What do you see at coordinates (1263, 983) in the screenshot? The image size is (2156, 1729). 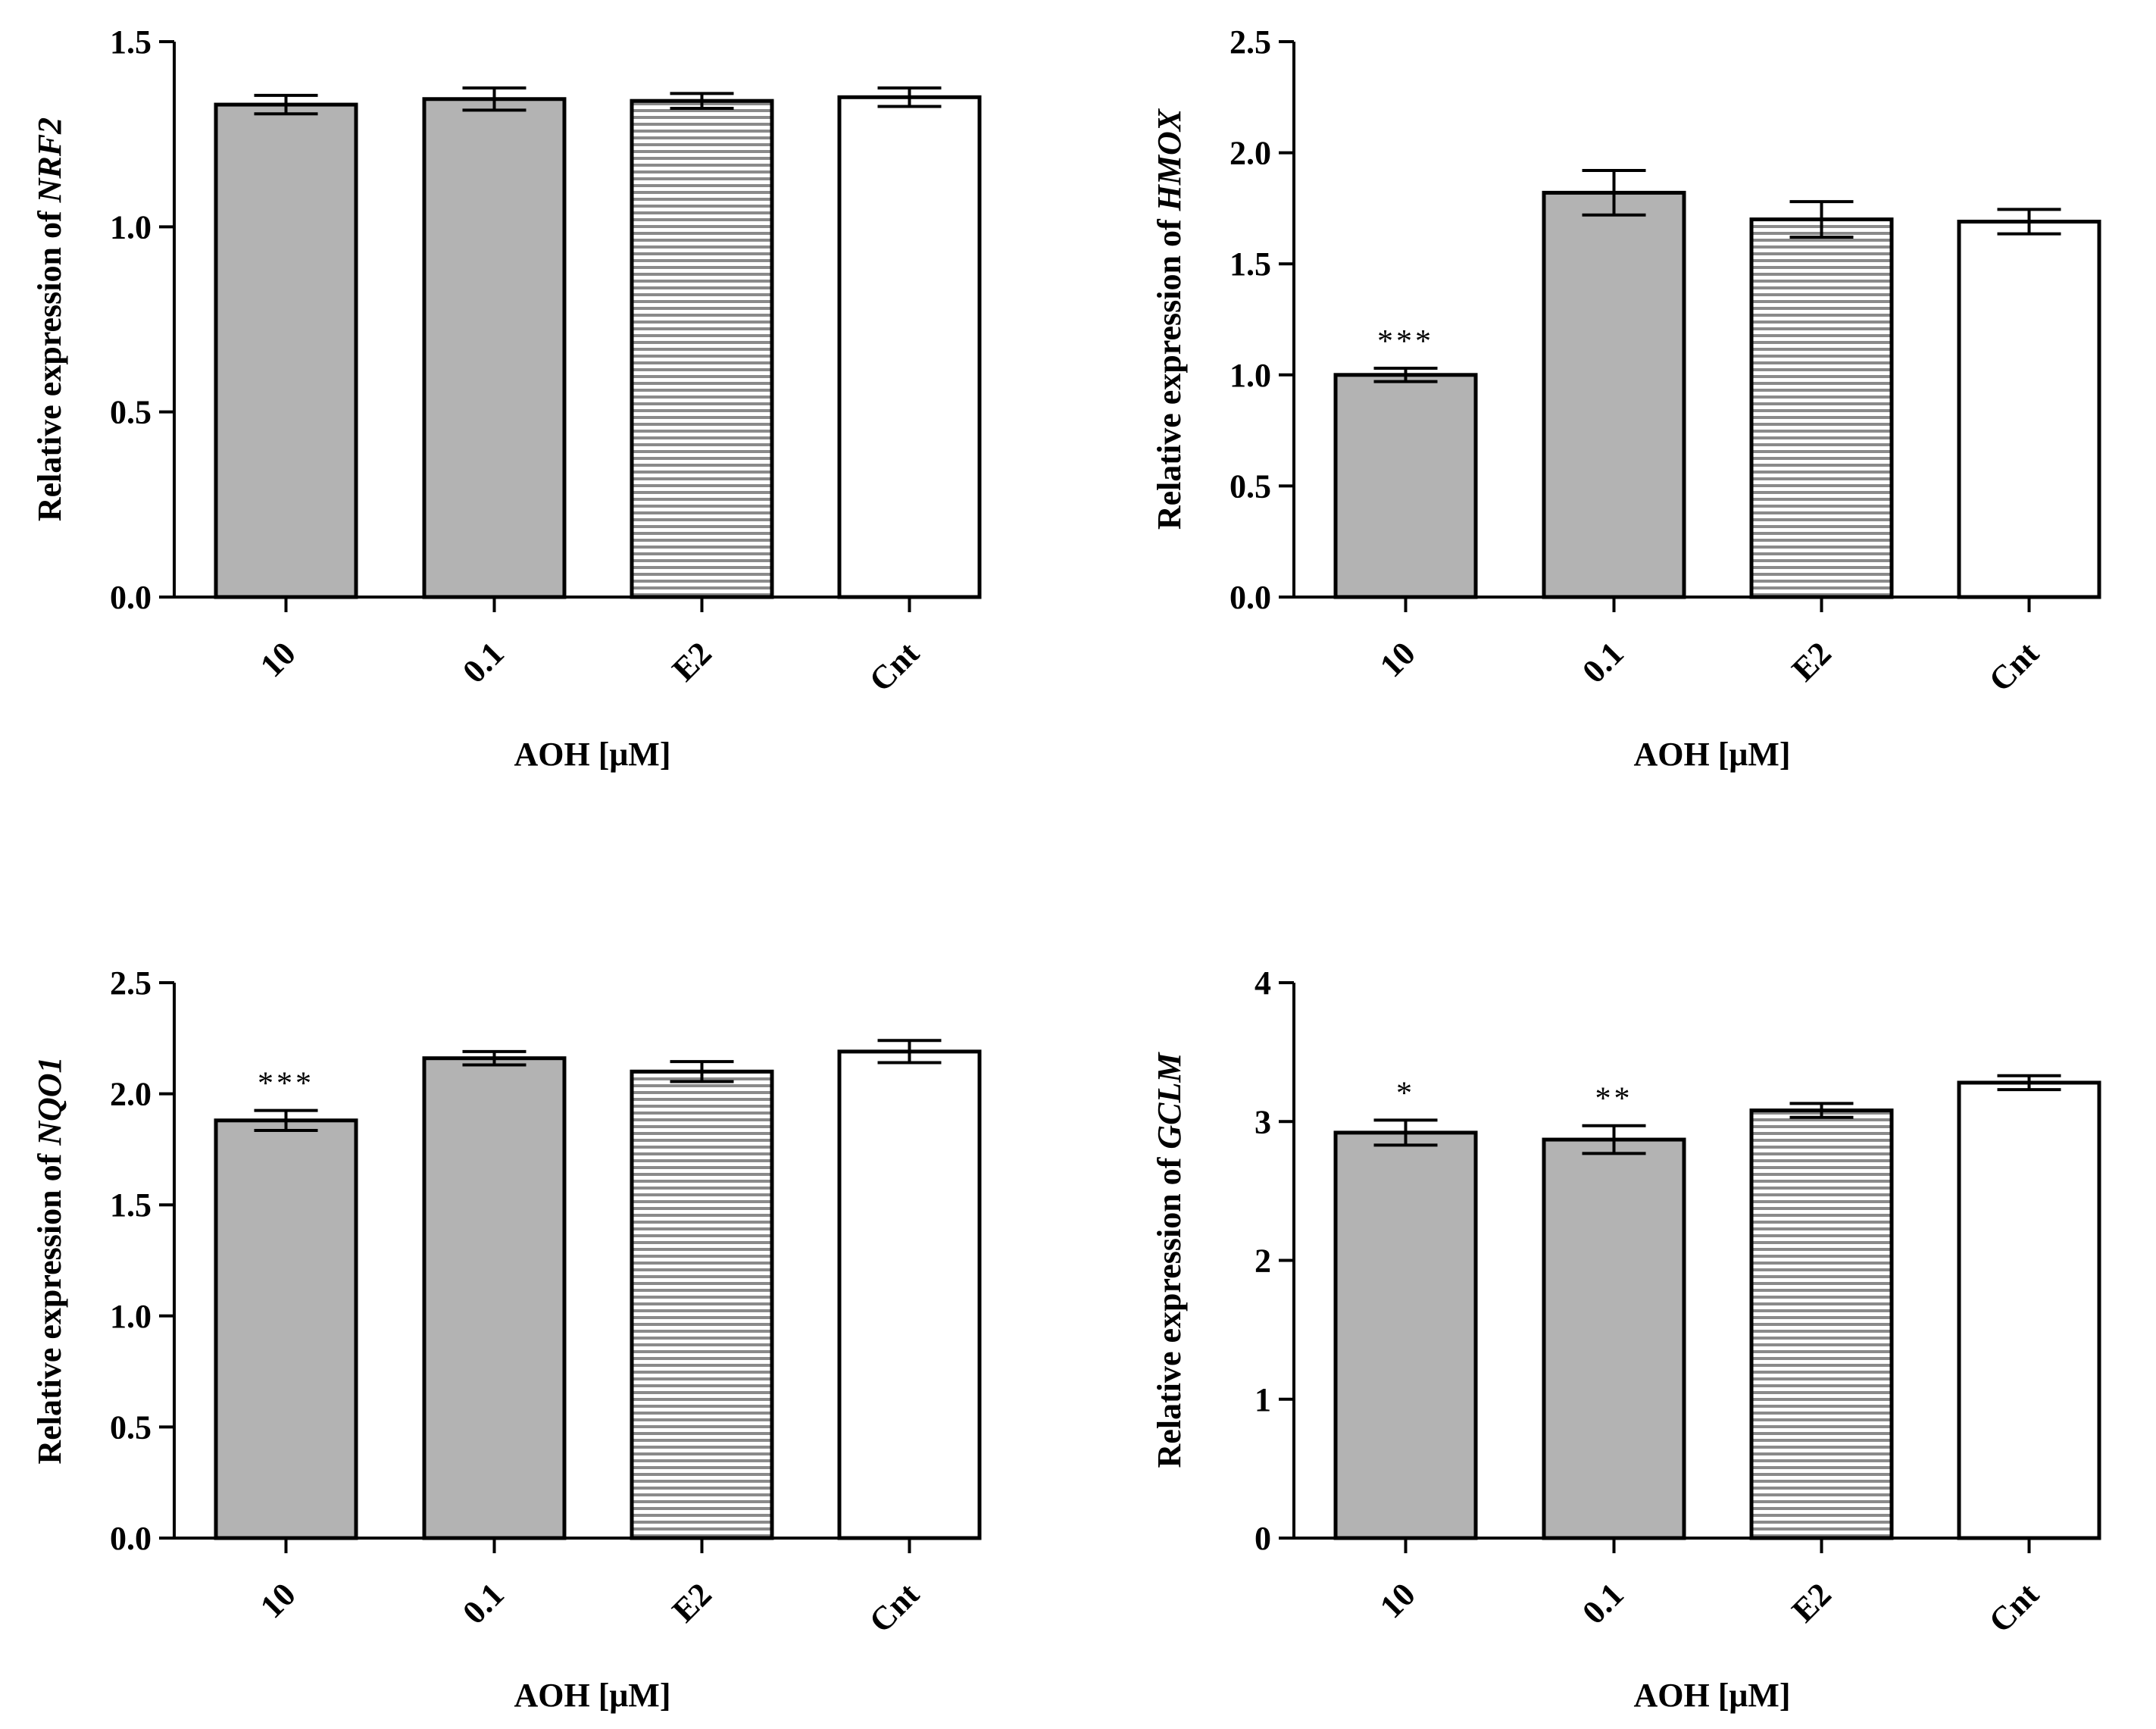 I see `y-tick-label-gclm: 4` at bounding box center [1263, 983].